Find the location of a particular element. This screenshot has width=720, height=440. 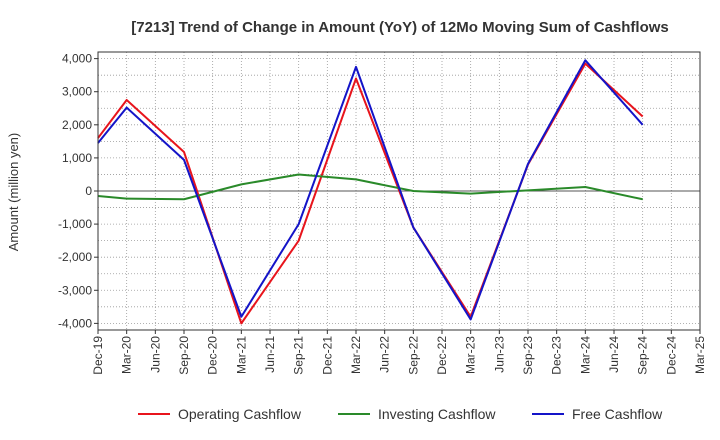

y-axis-label: Amount (million yen) is located at coordinates (13, 192).